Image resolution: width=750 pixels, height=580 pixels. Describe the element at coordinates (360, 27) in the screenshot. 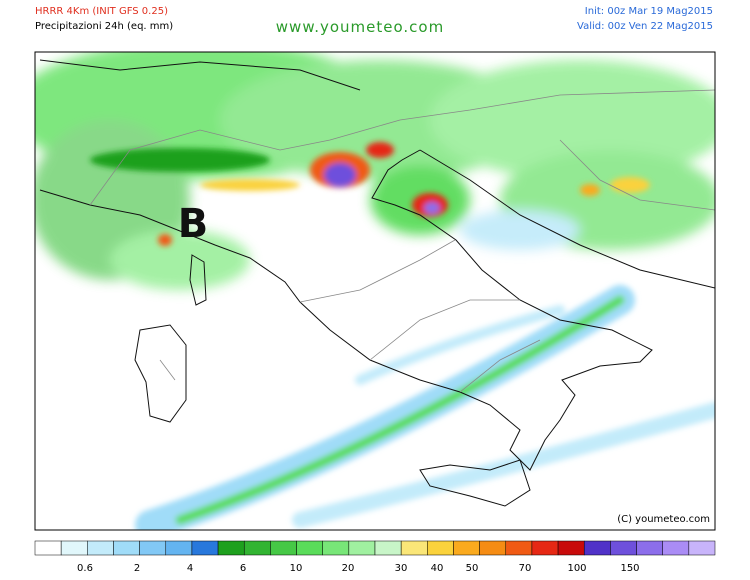

I see `site-url: www.youmeteo.com` at that location.